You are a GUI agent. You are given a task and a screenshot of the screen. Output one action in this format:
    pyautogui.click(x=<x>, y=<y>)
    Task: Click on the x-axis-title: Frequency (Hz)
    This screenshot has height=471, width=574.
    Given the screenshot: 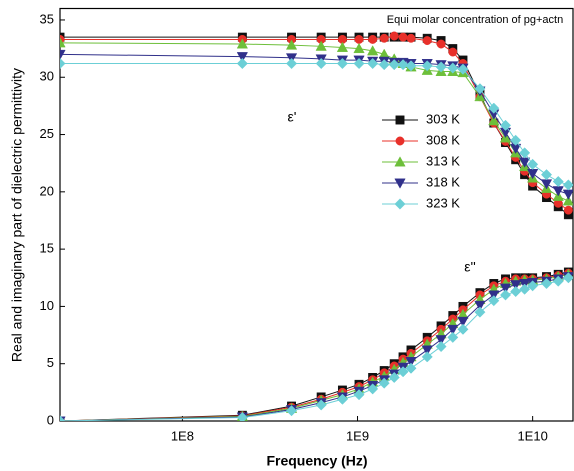 What is the action you would take?
    pyautogui.click(x=316, y=461)
    